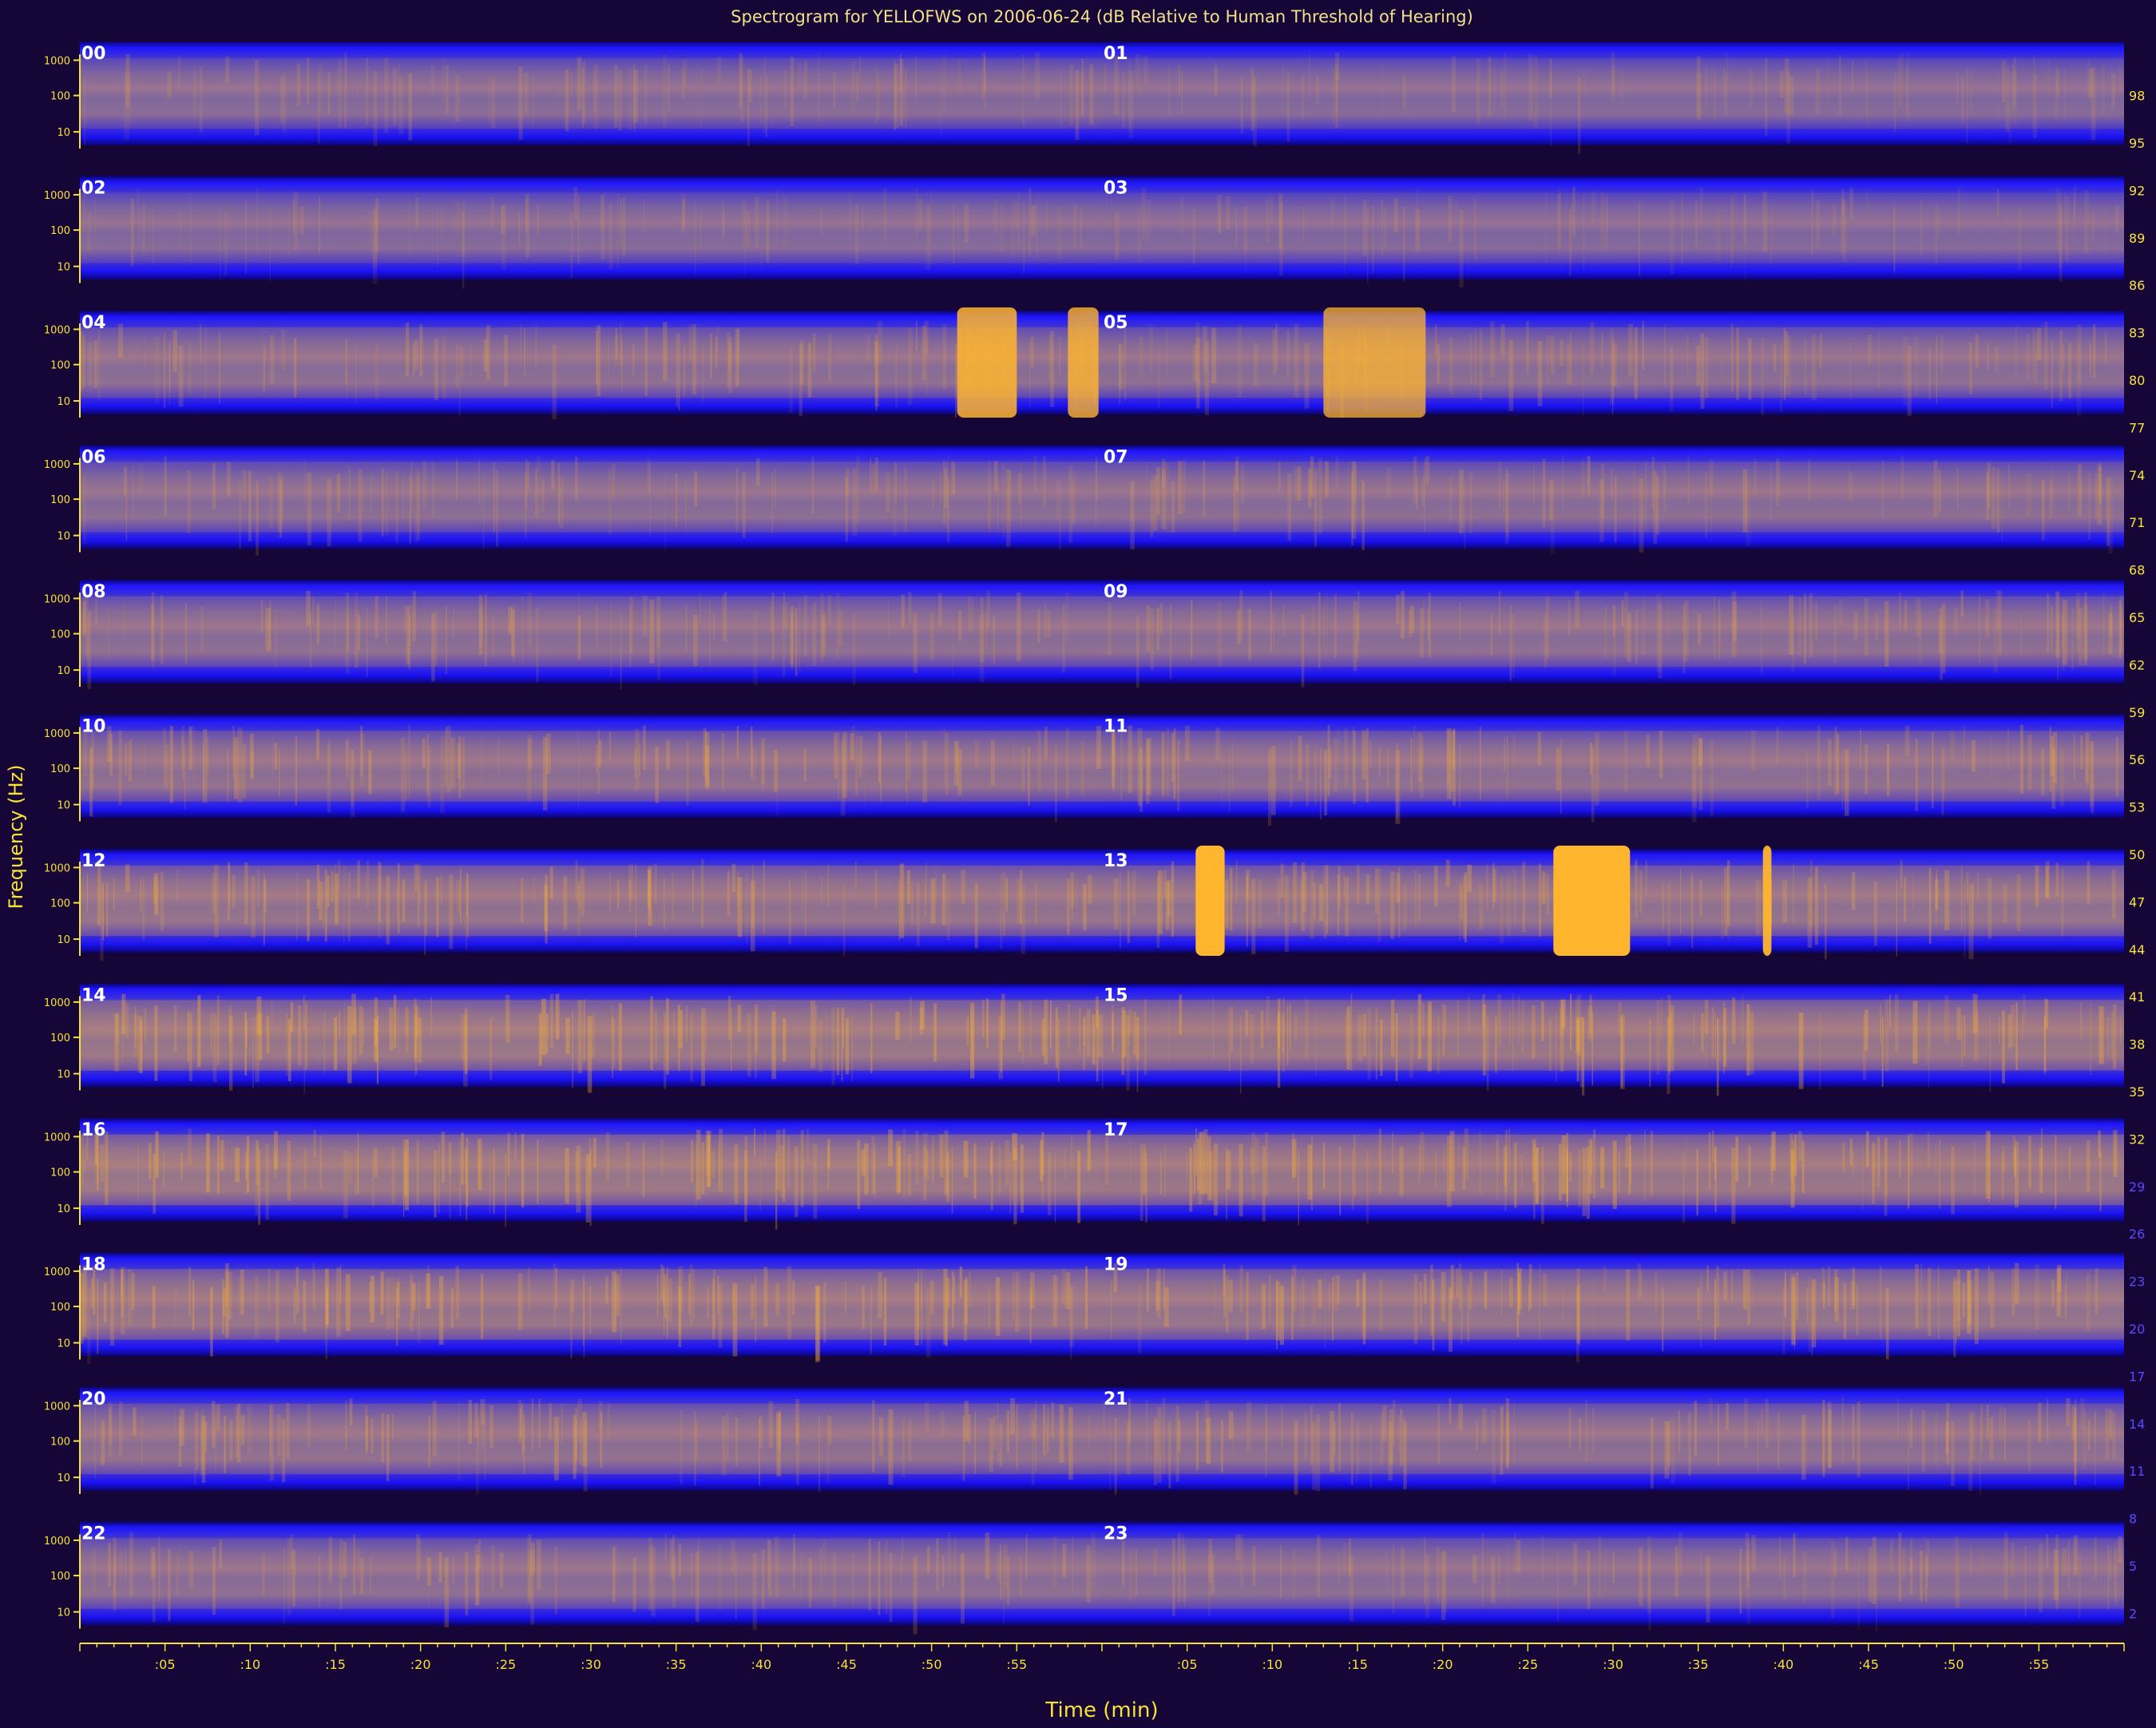 This screenshot has height=1728, width=2156. I want to click on spectrogram-row, so click(1102, 901).